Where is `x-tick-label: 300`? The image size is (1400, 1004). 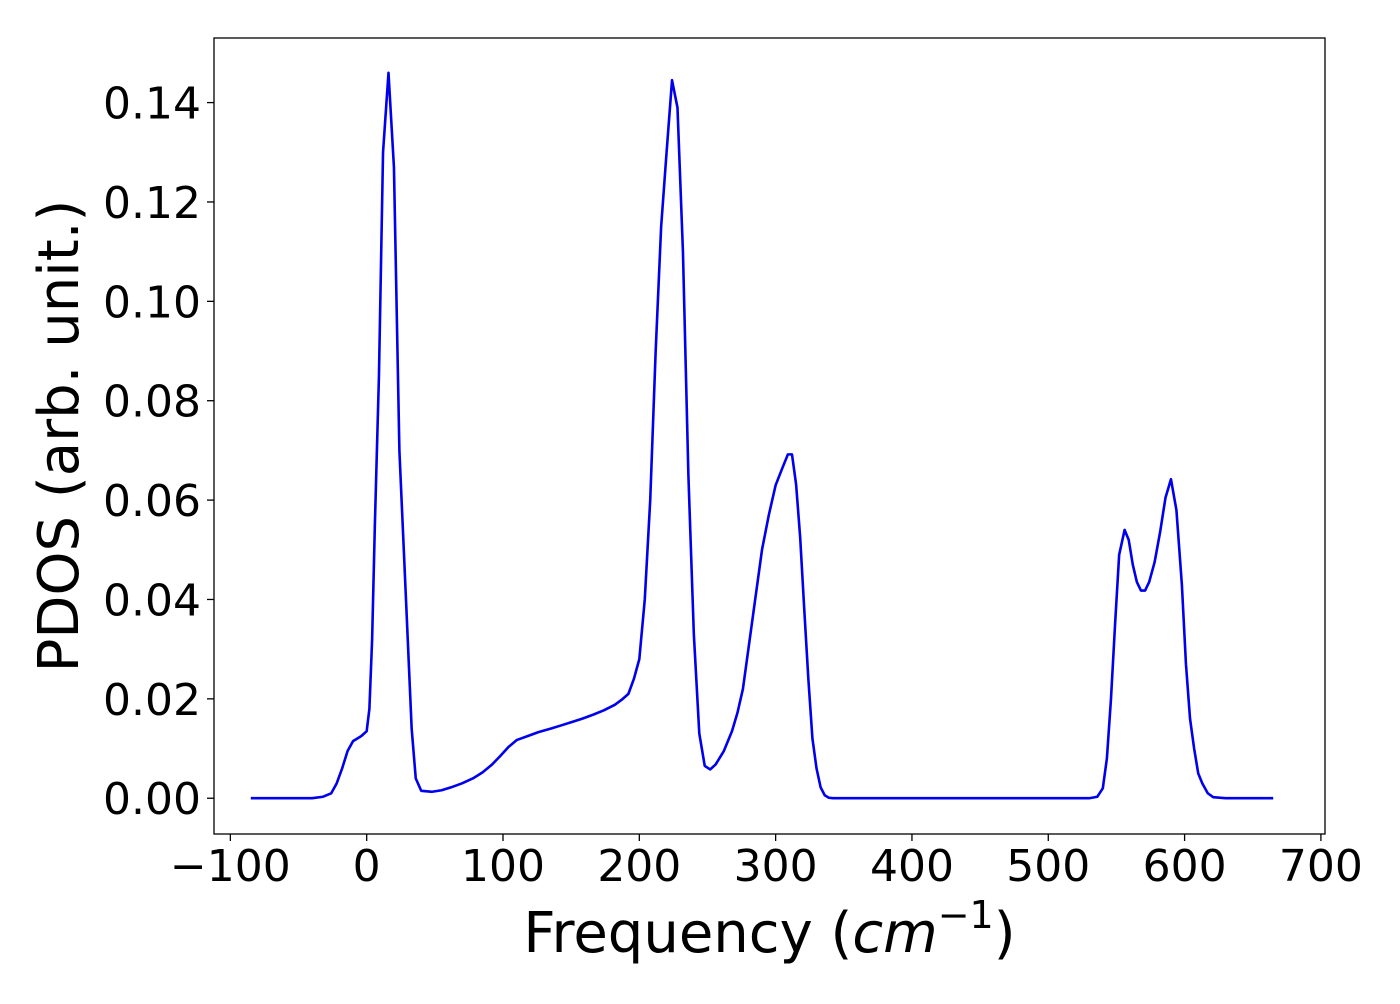 x-tick-label: 300 is located at coordinates (776, 866).